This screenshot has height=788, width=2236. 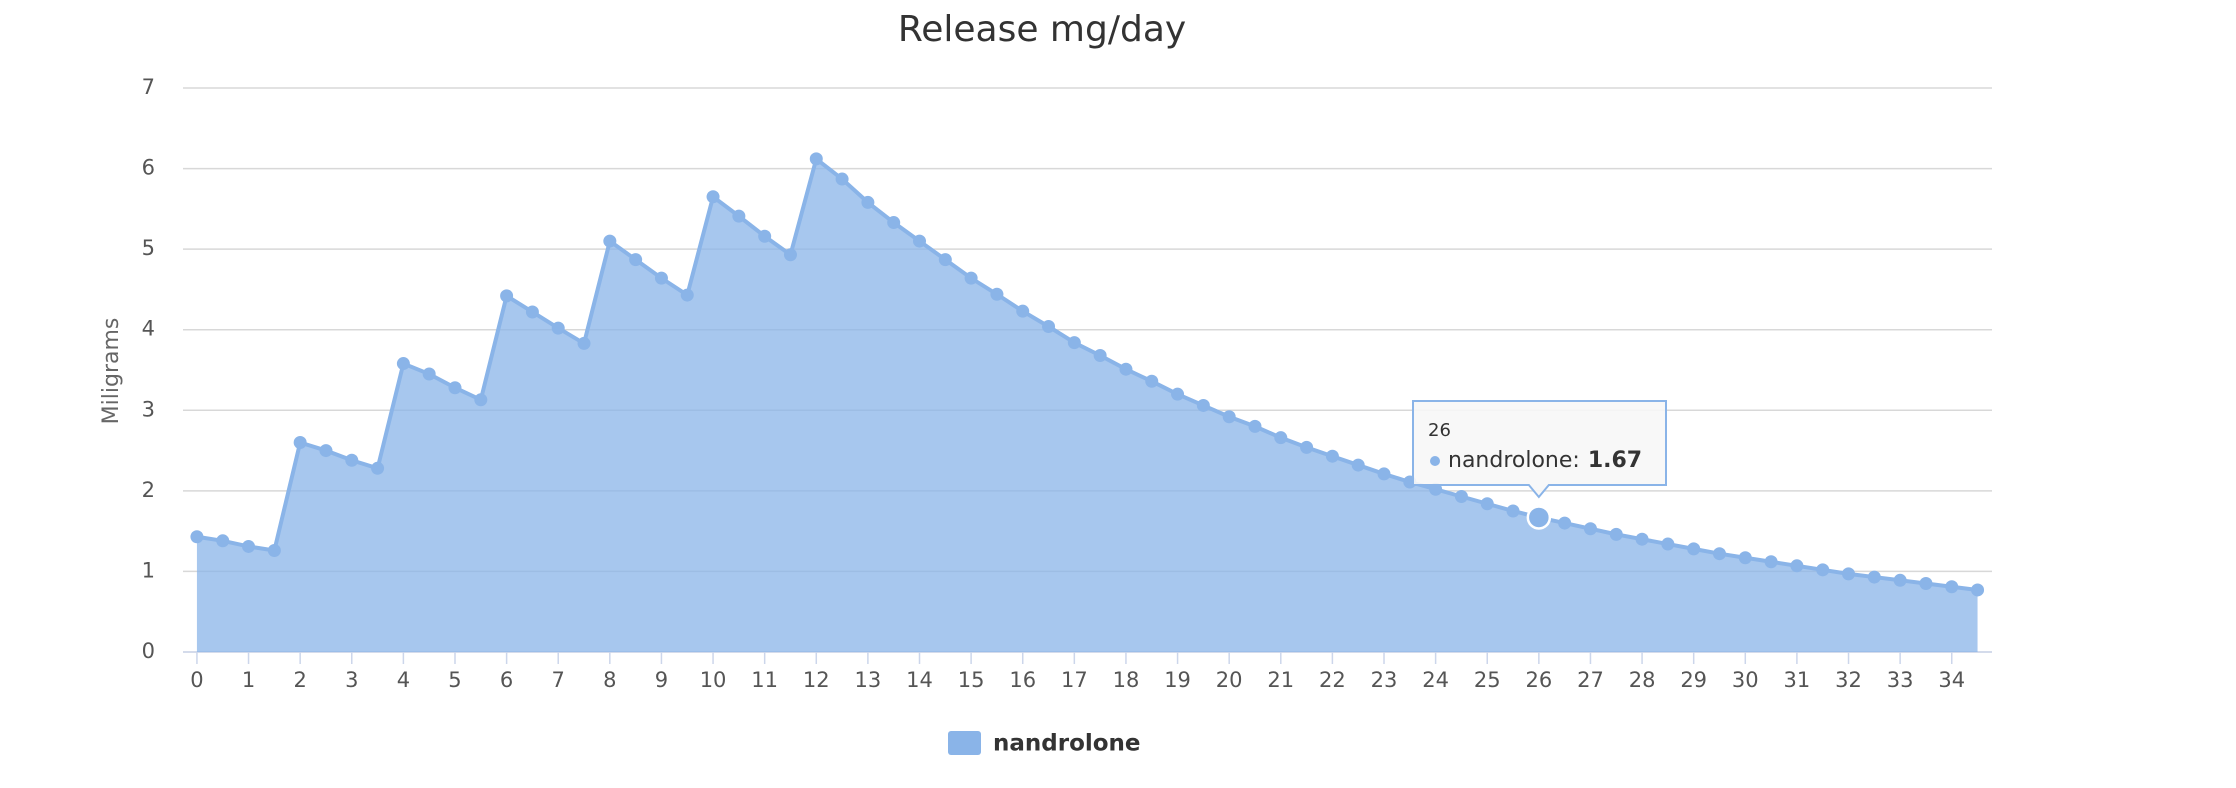 What do you see at coordinates (1439, 430) in the screenshot?
I see `tooltip-title: 26` at bounding box center [1439, 430].